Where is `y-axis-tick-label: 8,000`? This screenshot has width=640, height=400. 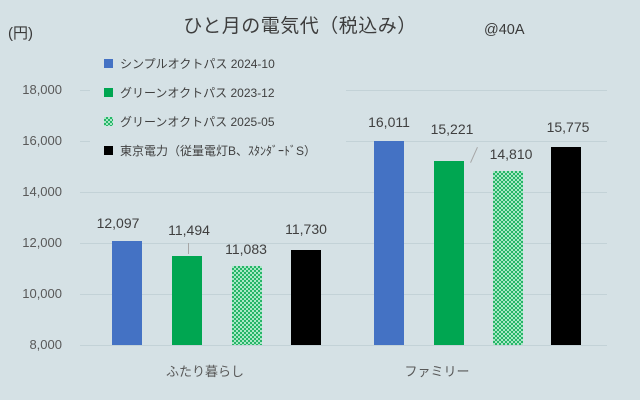 y-axis-tick-label: 8,000 is located at coordinates (45, 344).